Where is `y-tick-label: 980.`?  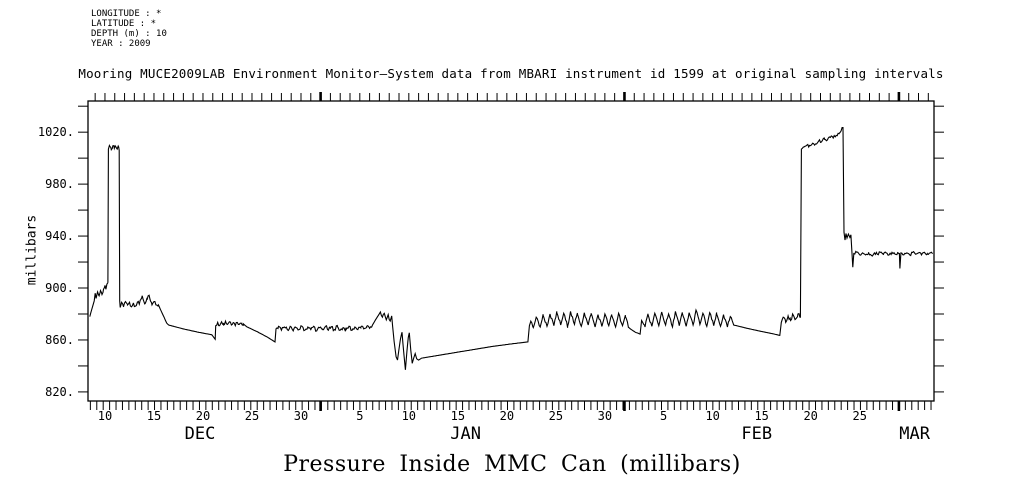
y-tick-label: 980. is located at coordinates (59, 184).